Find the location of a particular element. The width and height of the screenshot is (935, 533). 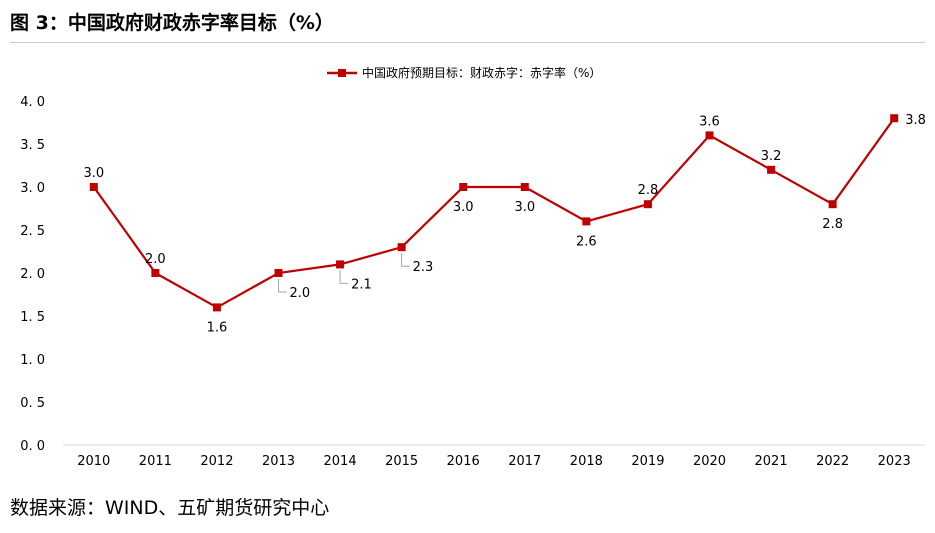

data-label: 1.6 is located at coordinates (217, 327).